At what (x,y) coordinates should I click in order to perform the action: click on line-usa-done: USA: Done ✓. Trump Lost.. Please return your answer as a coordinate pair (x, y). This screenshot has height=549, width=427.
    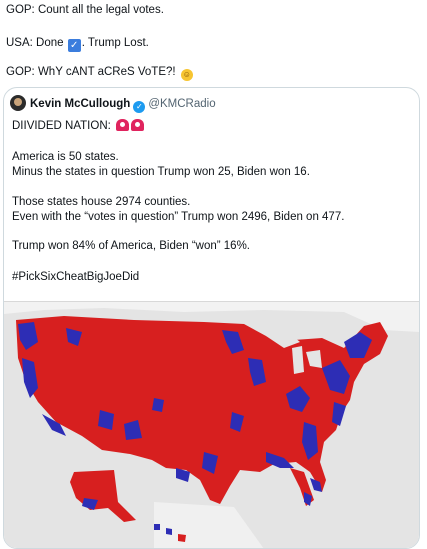
    Looking at the image, I should click on (77, 44).